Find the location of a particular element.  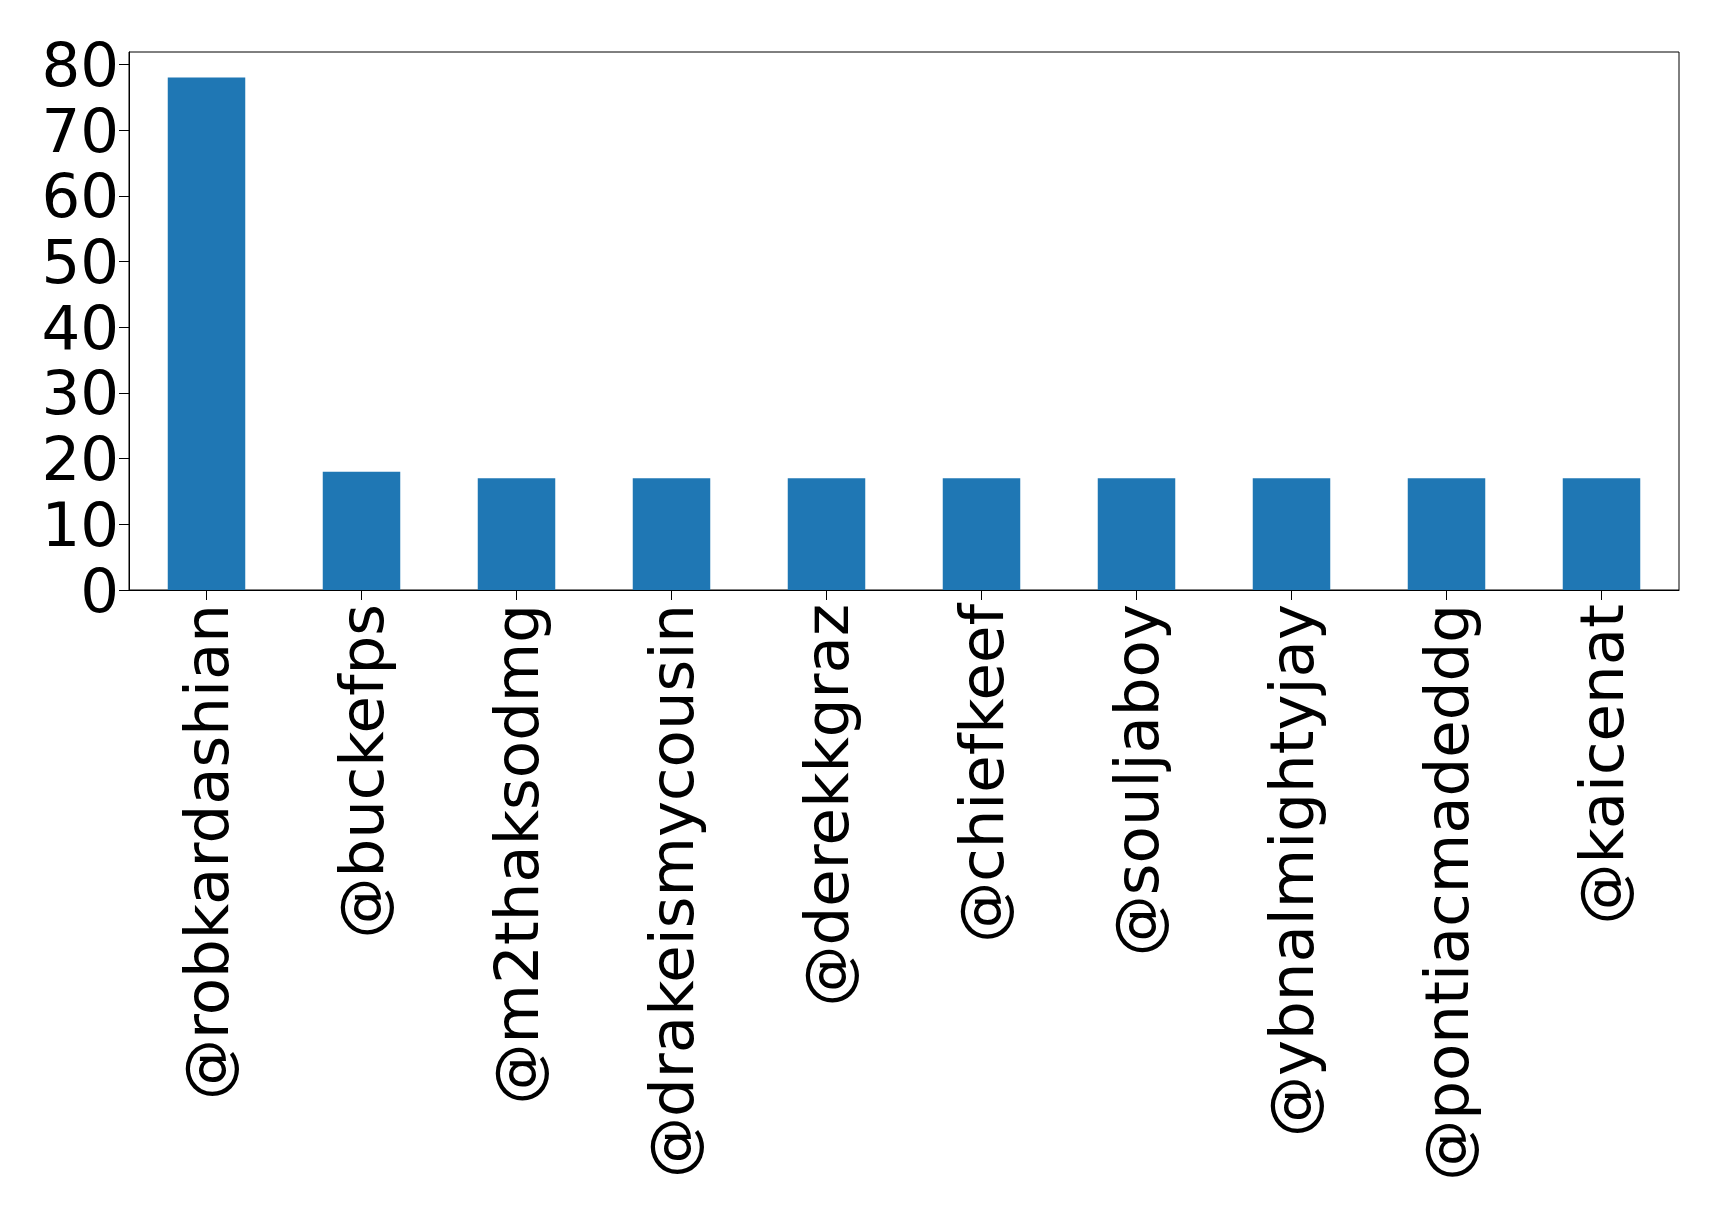

x-tick-label: @buckefps is located at coordinates (361, 771).